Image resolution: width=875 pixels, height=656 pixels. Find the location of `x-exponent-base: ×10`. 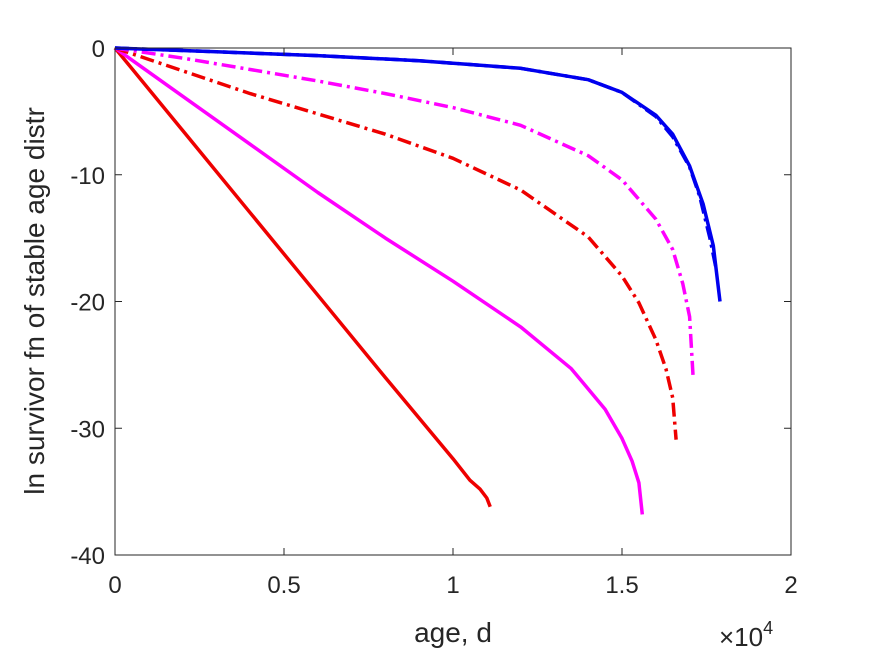

x-exponent-base: ×10 is located at coordinates (741, 637).